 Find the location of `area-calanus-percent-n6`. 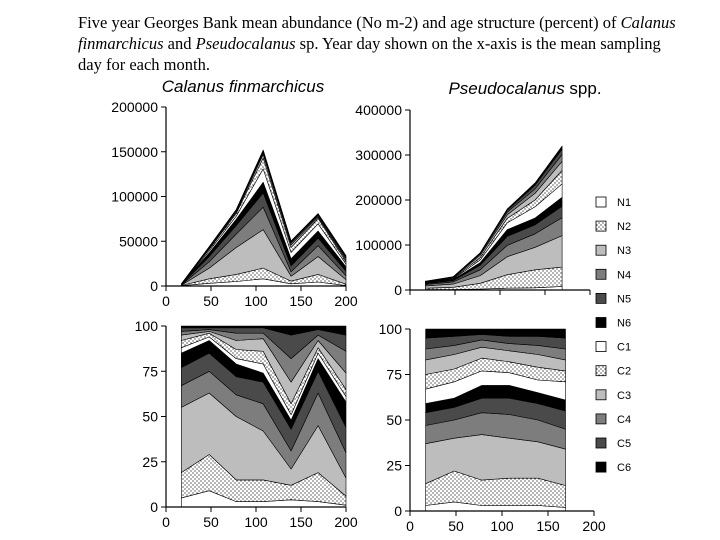

area-calanus-percent-n6 is located at coordinates (264, 330).